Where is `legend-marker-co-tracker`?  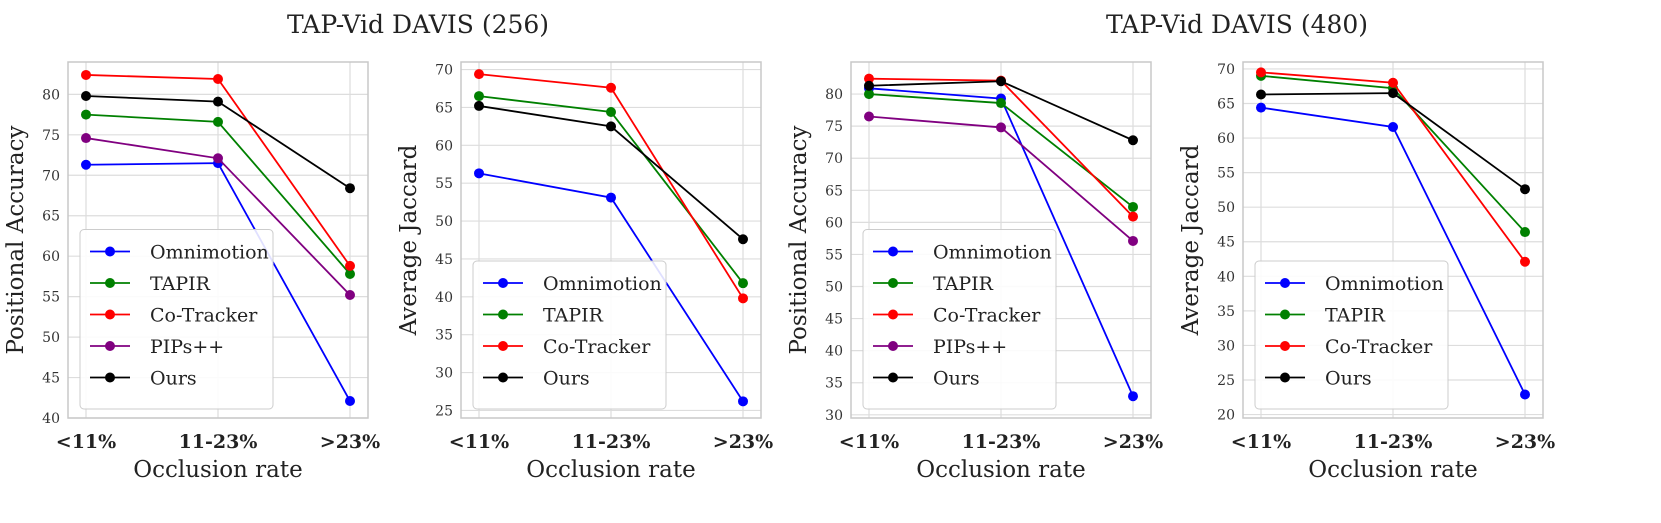
legend-marker-co-tracker is located at coordinates (1285, 346).